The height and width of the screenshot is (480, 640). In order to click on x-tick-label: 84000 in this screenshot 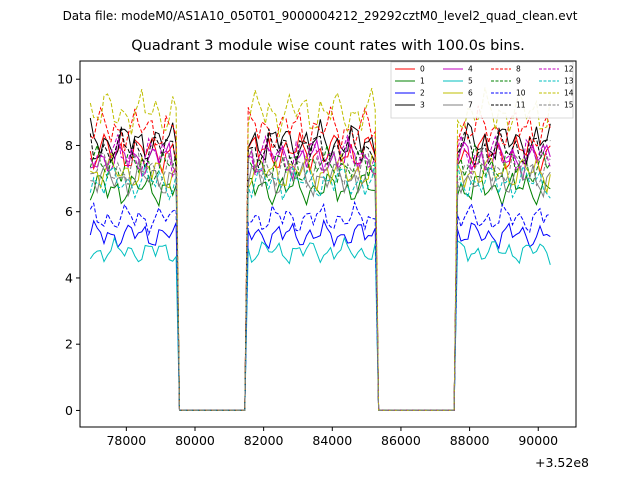, I will do `click(332, 440)`.